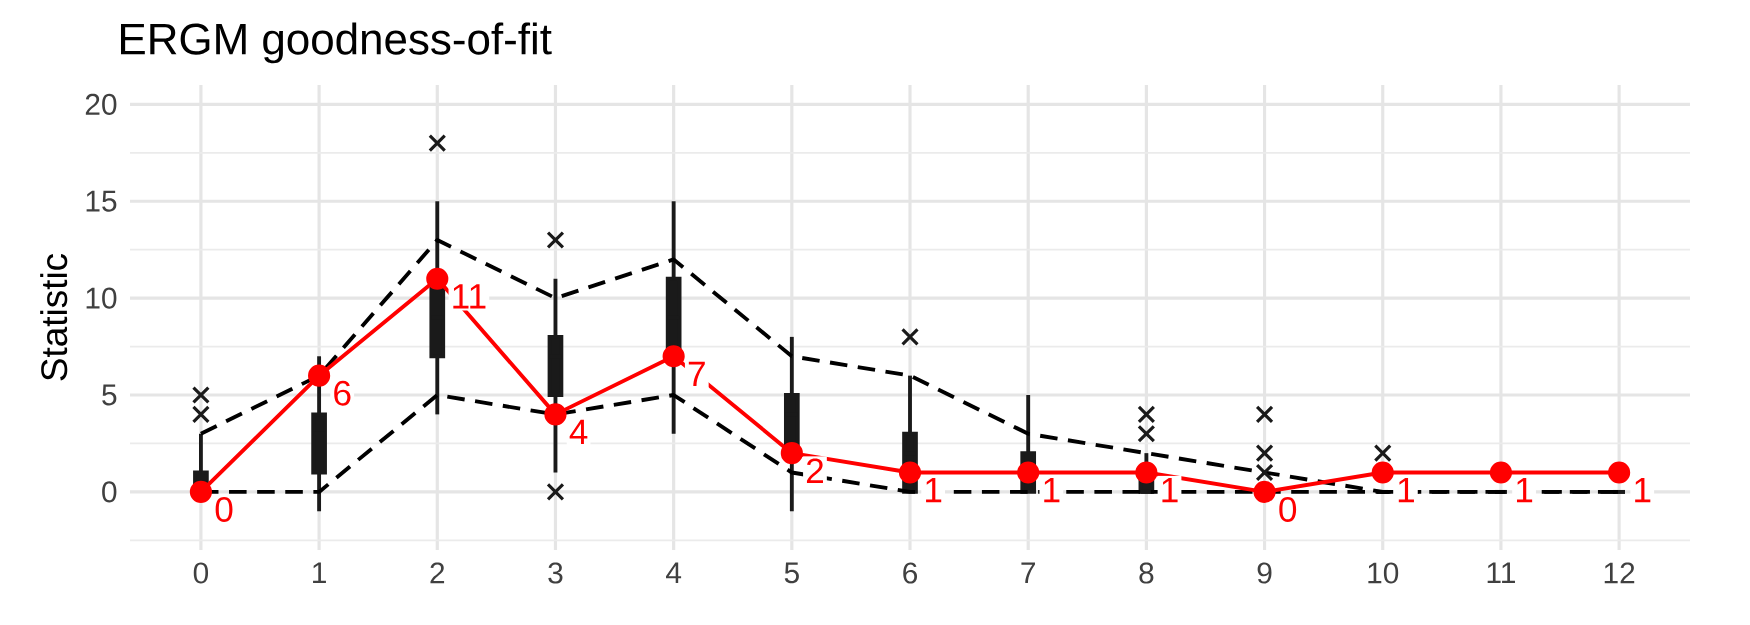  I want to click on y-tick-label: 20, so click(101, 104).